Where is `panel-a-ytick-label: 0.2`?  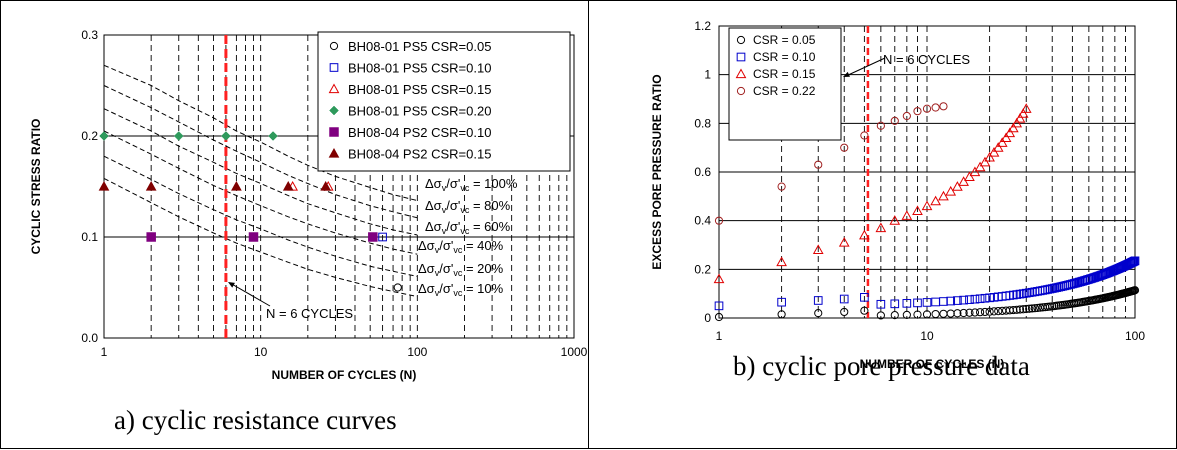 panel-a-ytick-label: 0.2 is located at coordinates (89, 136).